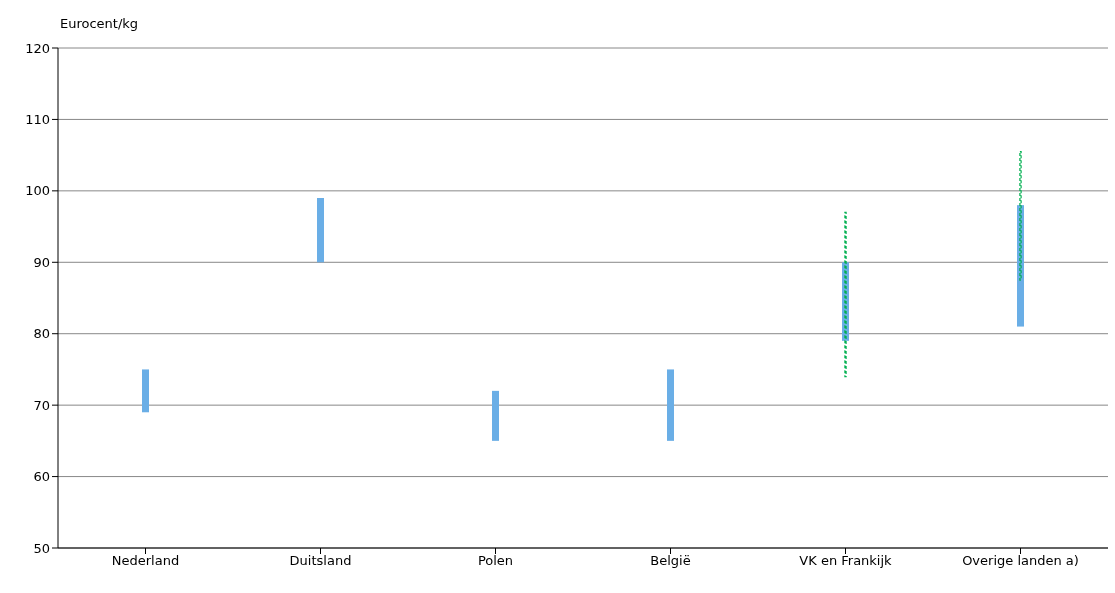 This screenshot has height=593, width=1115. I want to click on x-tick-label: Nederland, so click(145, 561).